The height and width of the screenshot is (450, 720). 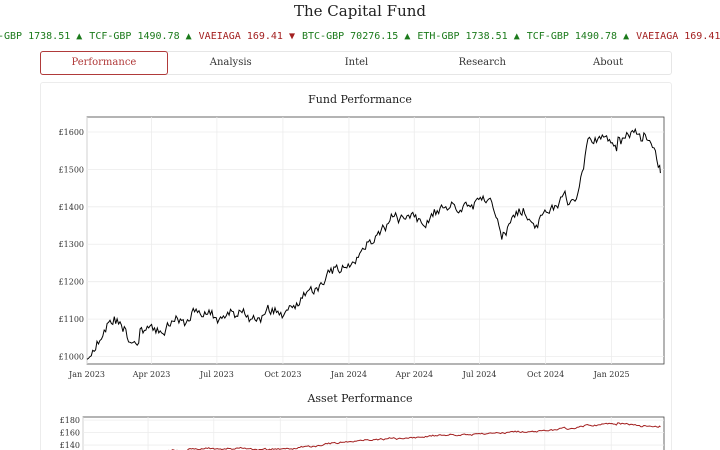 I want to click on y-tick-label: £1200, so click(x=71, y=282).